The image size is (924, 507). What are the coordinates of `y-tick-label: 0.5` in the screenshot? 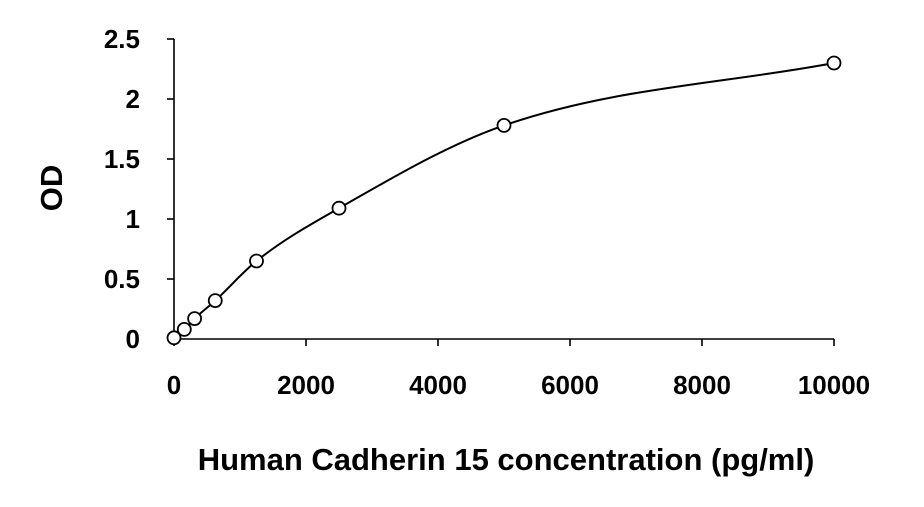 It's located at (122, 279).